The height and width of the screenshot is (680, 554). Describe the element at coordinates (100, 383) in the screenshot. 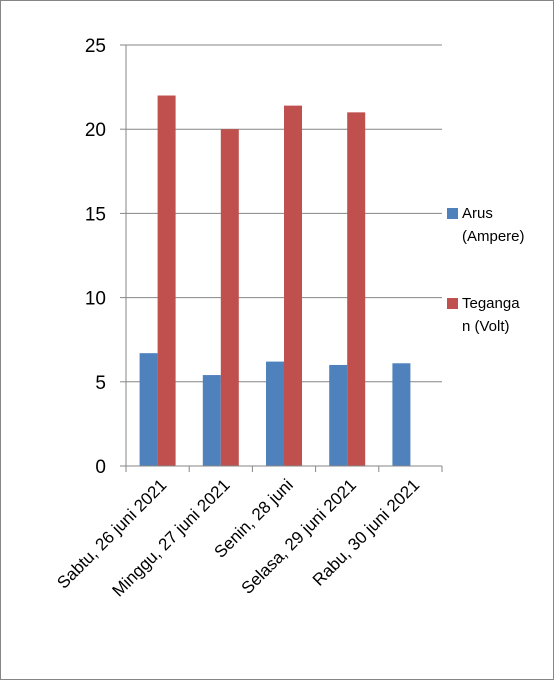

I see `y-tick-label: 5` at that location.